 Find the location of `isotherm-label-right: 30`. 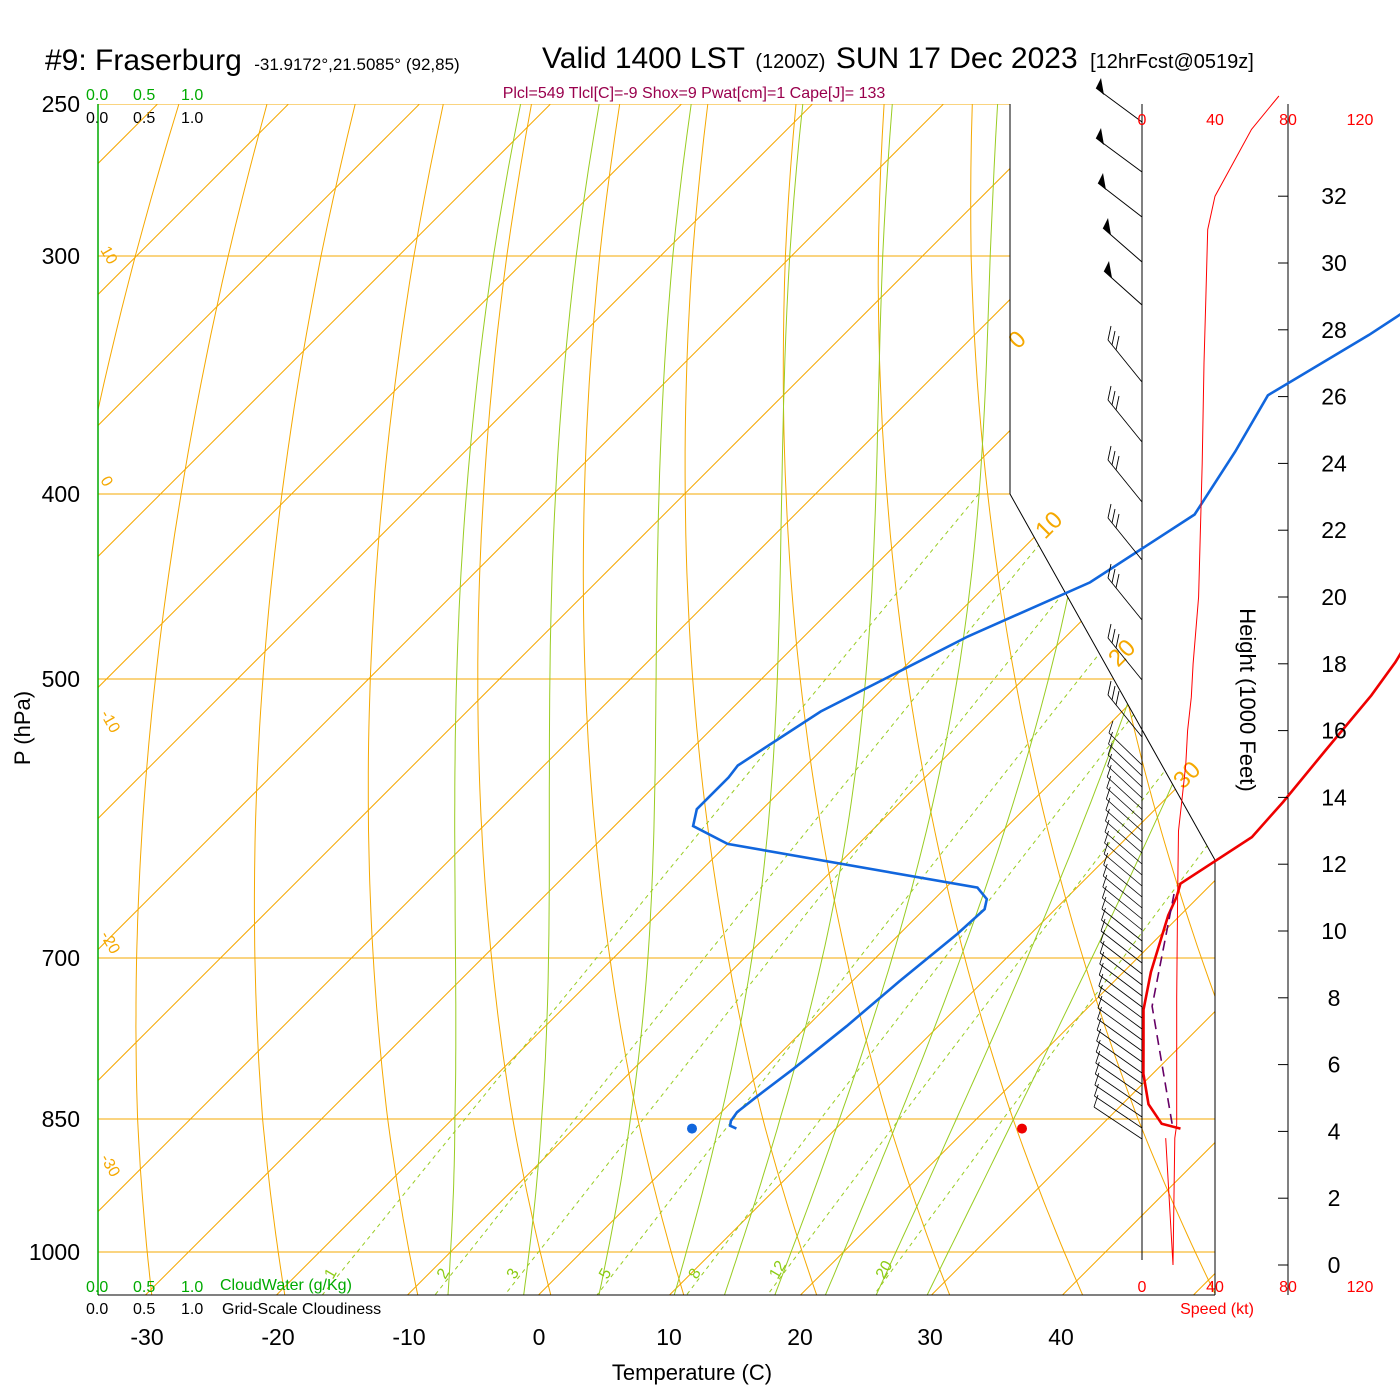

isotherm-label-right: 30 is located at coordinates (1187, 775).